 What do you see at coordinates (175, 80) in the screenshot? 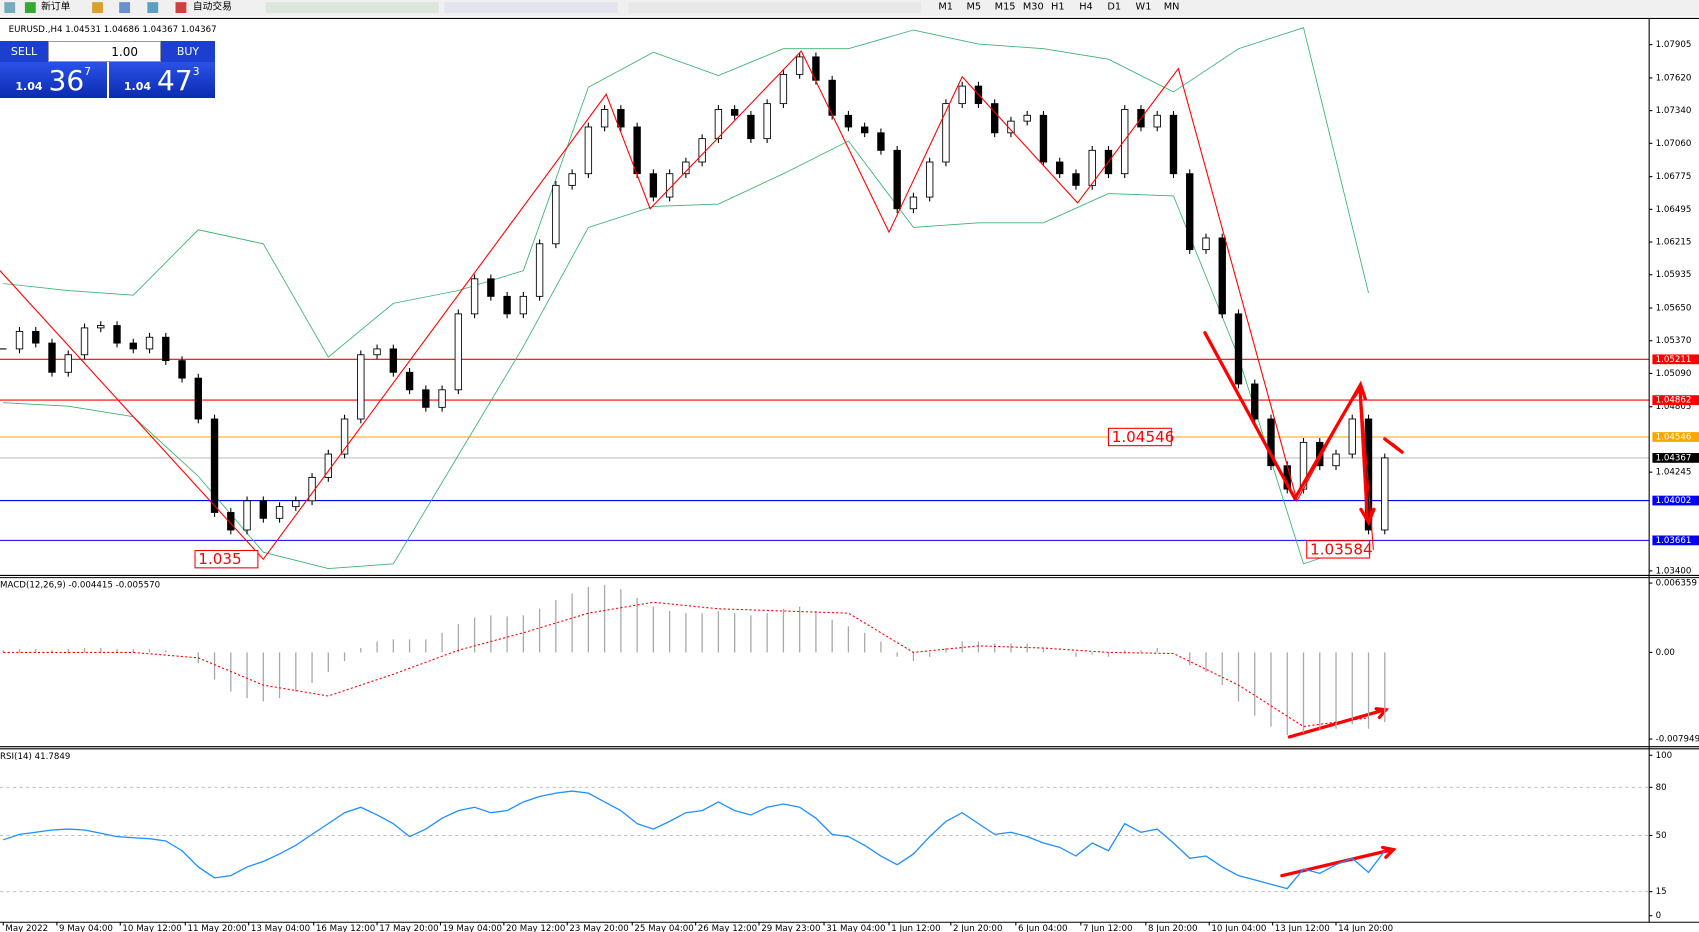
I see `ask-main: 47` at bounding box center [175, 80].